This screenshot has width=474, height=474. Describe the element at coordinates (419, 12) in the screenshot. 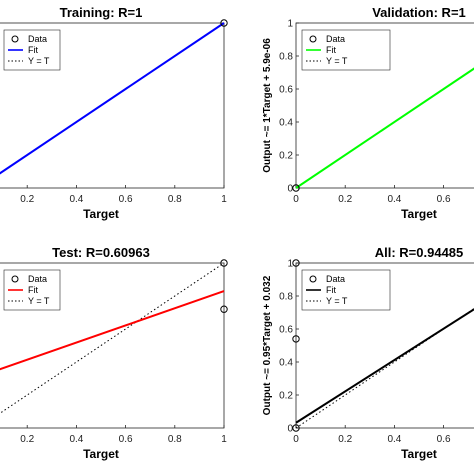

I see `subplot-title: Validation: R=1` at that location.